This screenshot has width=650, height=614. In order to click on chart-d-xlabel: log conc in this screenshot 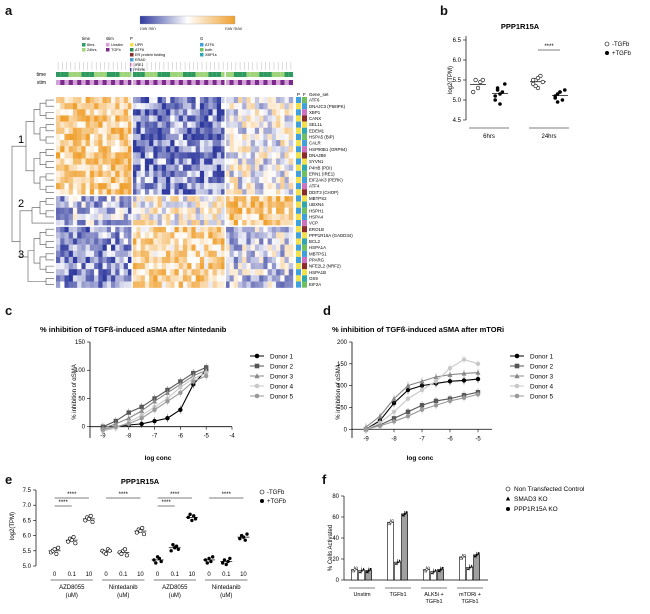, I will do `click(420, 458)`.